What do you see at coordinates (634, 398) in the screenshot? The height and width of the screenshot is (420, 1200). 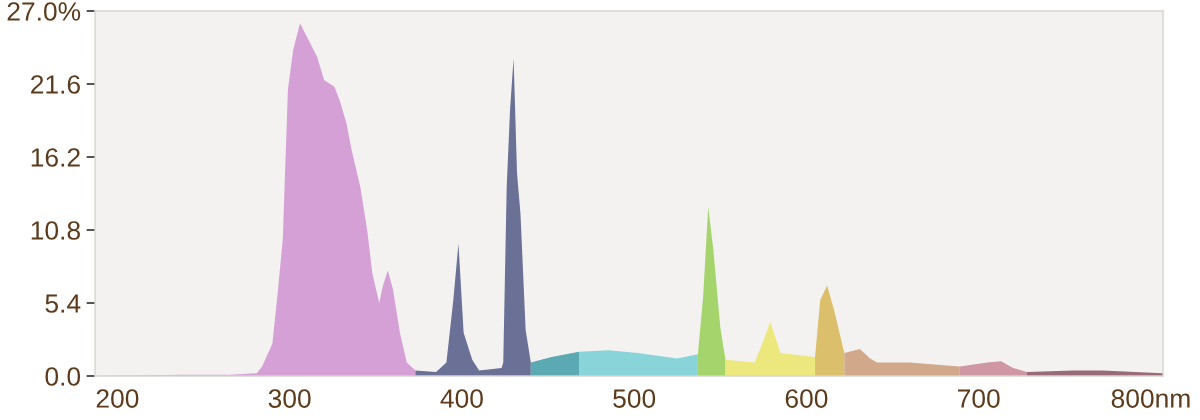 I see `x-tick-label: 500` at bounding box center [634, 398].